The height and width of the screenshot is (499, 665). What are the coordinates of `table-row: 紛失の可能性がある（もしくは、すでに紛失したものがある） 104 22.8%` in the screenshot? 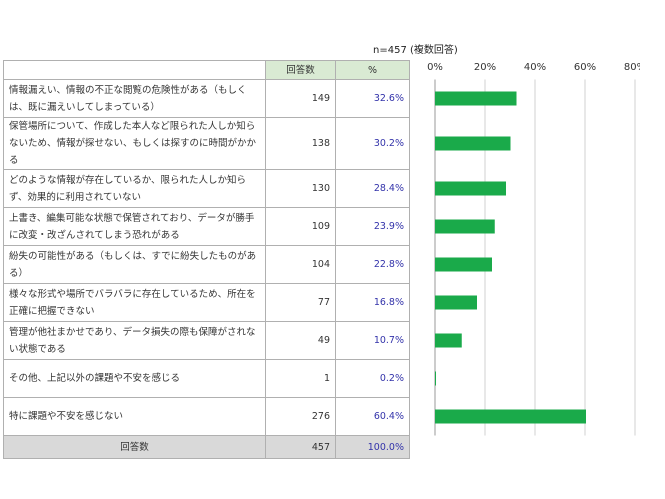 It's located at (206, 264).